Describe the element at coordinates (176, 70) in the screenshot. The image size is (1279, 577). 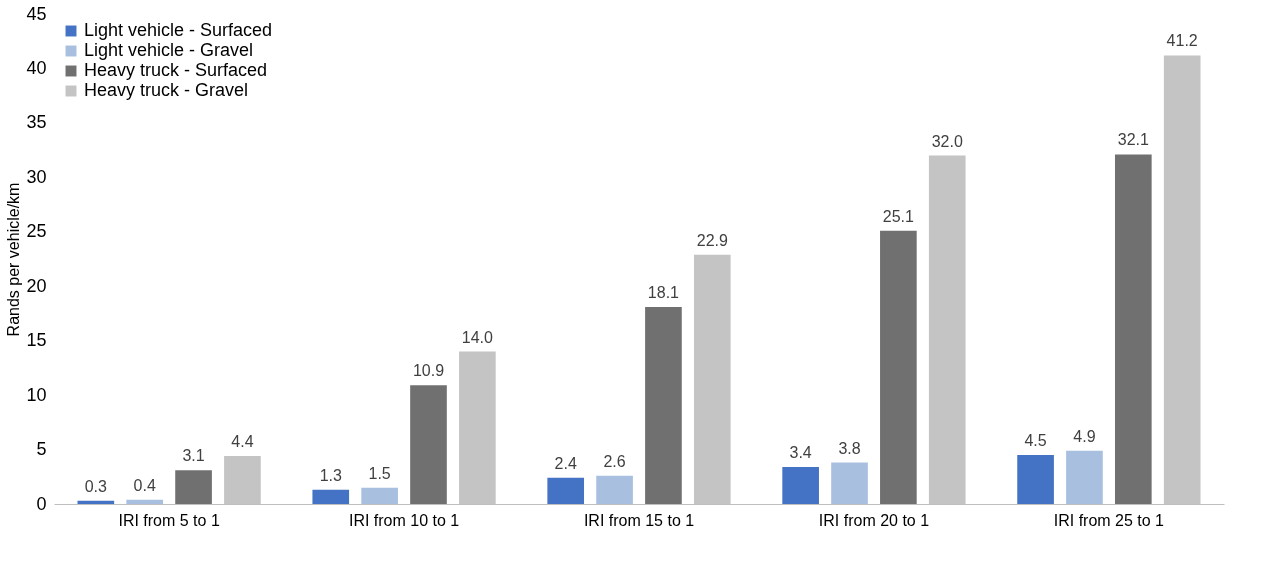
I see `legend-label: Heavy truck - Surfaced` at that location.